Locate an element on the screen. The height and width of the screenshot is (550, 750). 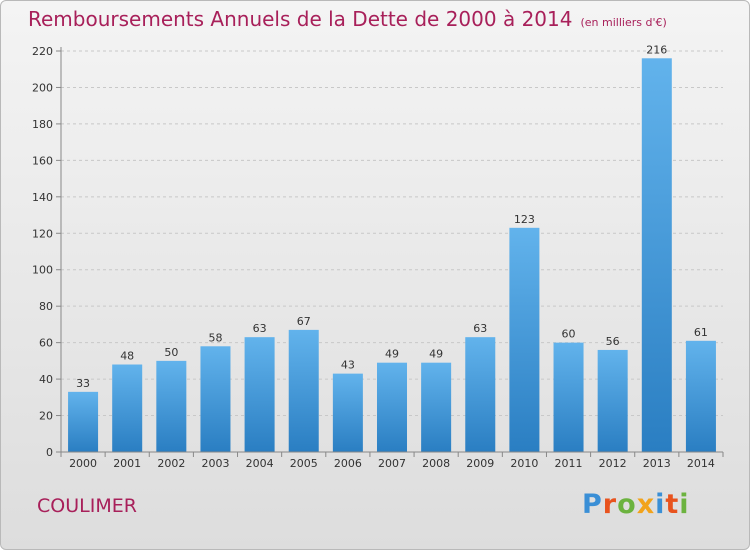
x-tick-label: 2010 is located at coordinates (524, 463).